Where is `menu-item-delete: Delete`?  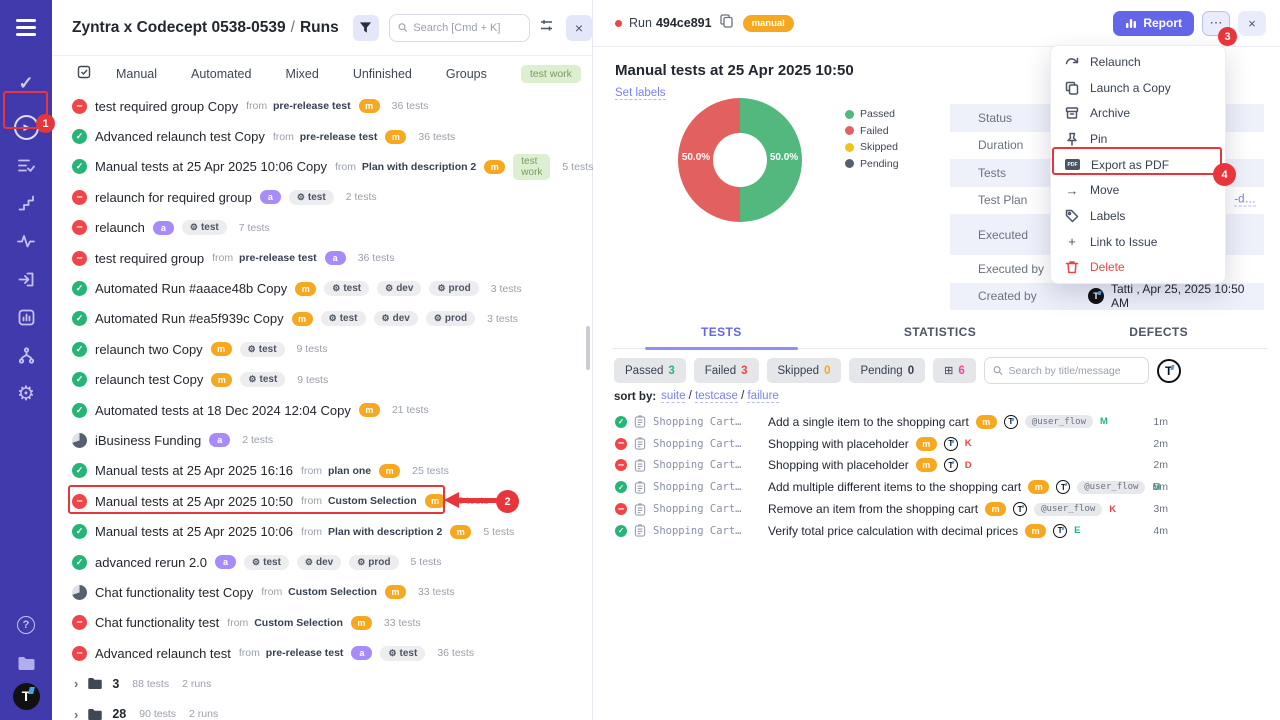
menu-item-delete: Delete is located at coordinates (1138, 268).